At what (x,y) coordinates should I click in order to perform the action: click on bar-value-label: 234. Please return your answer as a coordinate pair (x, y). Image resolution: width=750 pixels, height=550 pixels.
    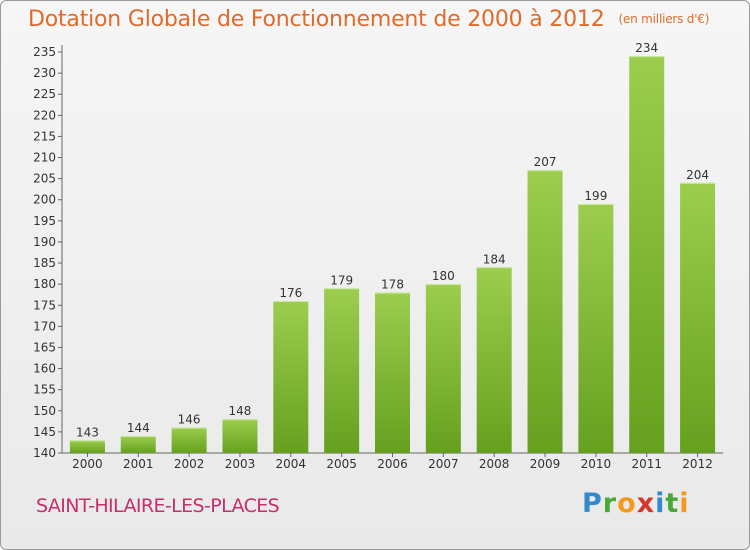
    Looking at the image, I should click on (646, 48).